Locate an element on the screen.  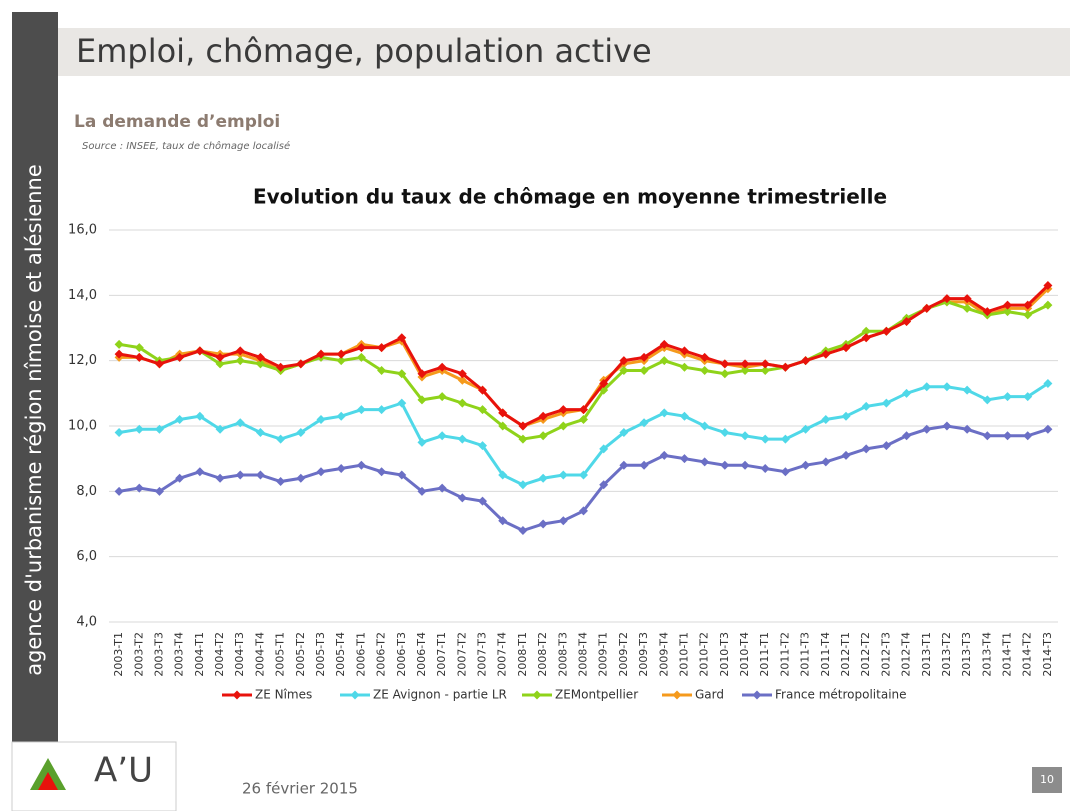
x-tick-label: 2005-T2 is located at coordinates (300, 654).